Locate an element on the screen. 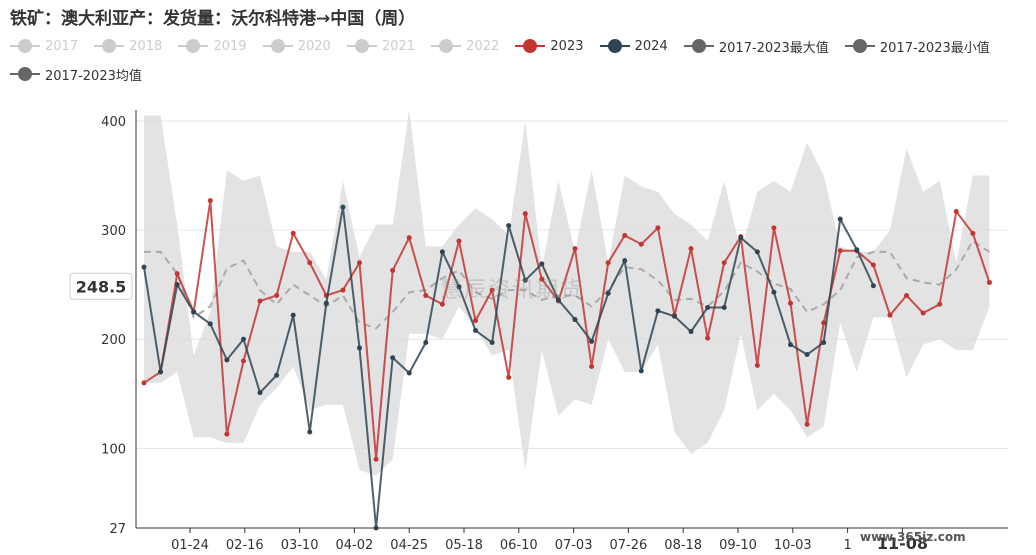 Image resolution: width=1036 pixels, height=555 pixels. legend-item-2023: 2023 is located at coordinates (549, 46).